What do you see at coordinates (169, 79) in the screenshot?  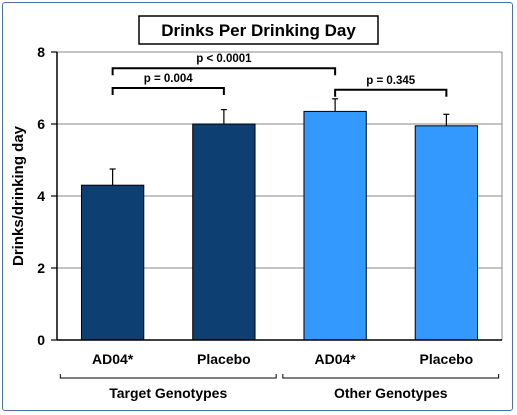 I see `p-value-label: p = 0.004` at bounding box center [169, 79].